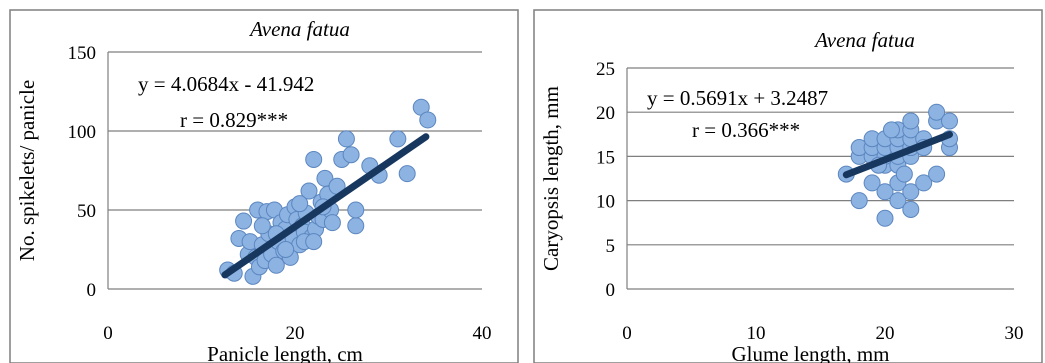  What do you see at coordinates (746, 130) in the screenshot?
I see `correlation-coefficient: r = 0.366***` at bounding box center [746, 130].